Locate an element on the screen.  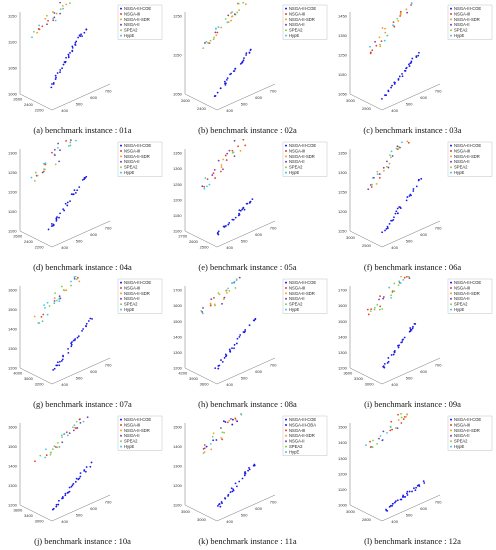
z-tick-label: 1350 is located at coordinates (343, 35).